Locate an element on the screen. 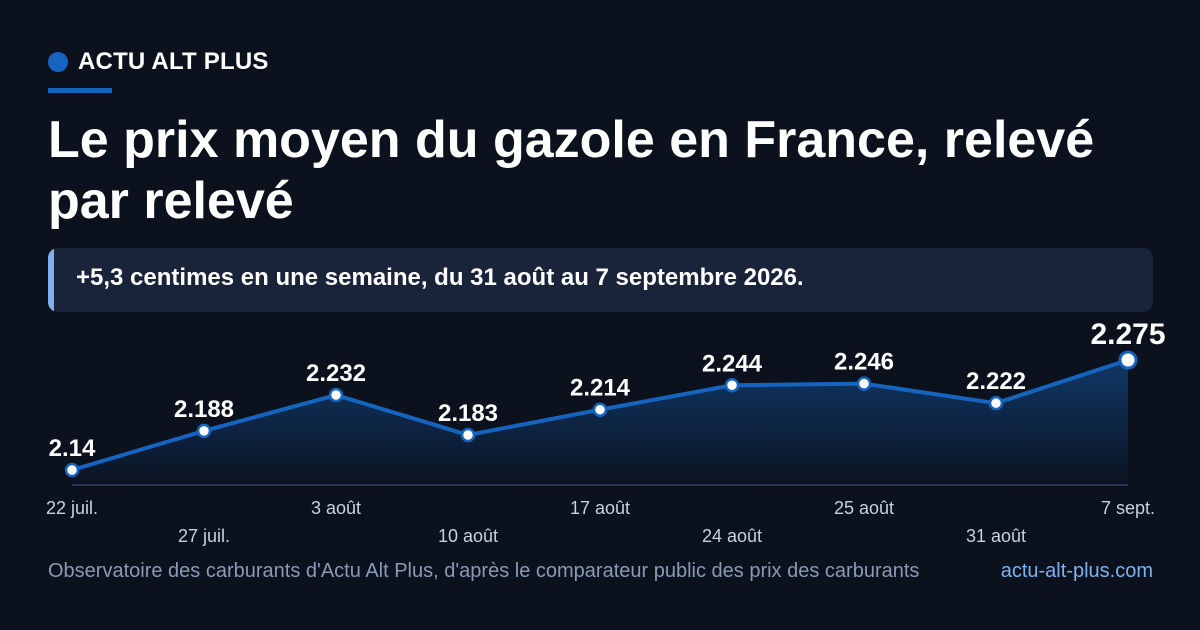  x-tick-label: 24 août is located at coordinates (732, 536).